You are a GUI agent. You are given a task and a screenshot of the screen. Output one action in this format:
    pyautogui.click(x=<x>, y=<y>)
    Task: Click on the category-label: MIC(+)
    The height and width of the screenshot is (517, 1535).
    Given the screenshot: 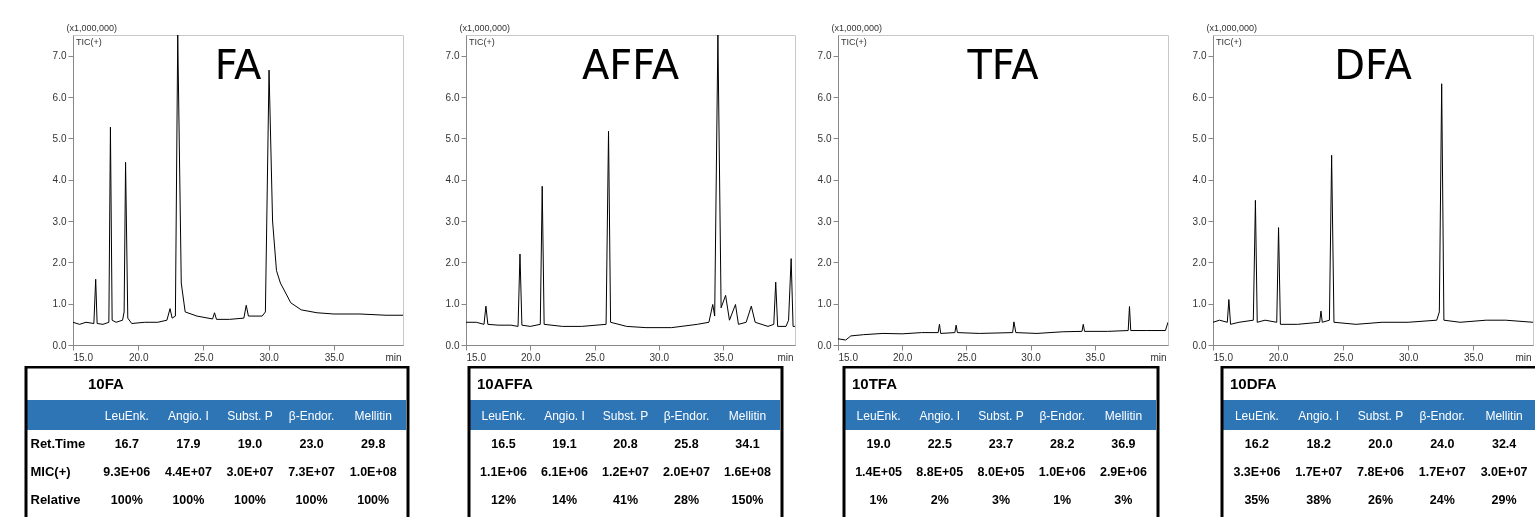 What is the action you would take?
    pyautogui.click(x=50, y=471)
    